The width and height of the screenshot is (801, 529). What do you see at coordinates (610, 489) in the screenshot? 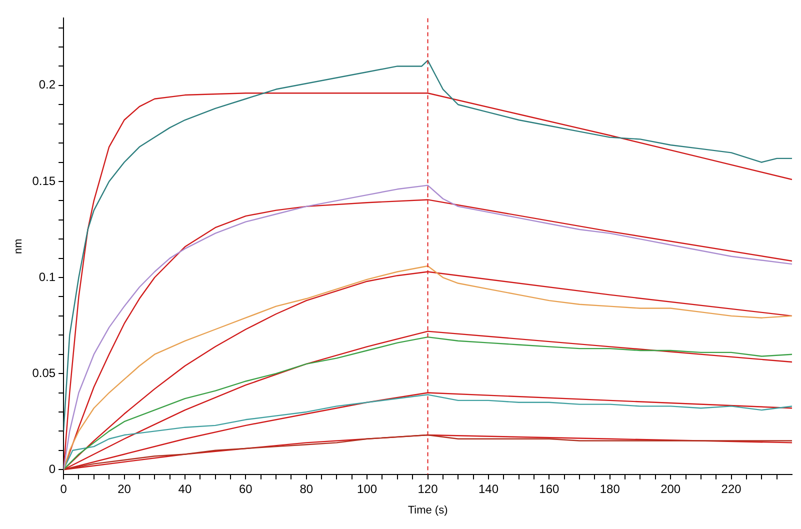
I see `x-tick-label: 180` at bounding box center [610, 489].